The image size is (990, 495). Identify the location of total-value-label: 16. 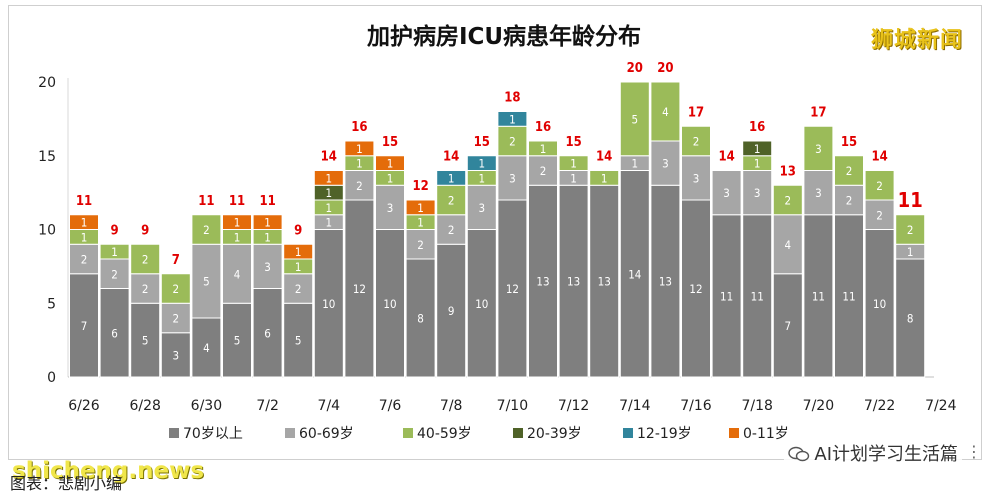
(359, 127).